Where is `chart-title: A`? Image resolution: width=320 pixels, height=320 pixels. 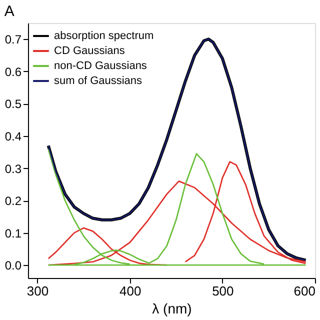 chart-title: A is located at coordinates (9, 11).